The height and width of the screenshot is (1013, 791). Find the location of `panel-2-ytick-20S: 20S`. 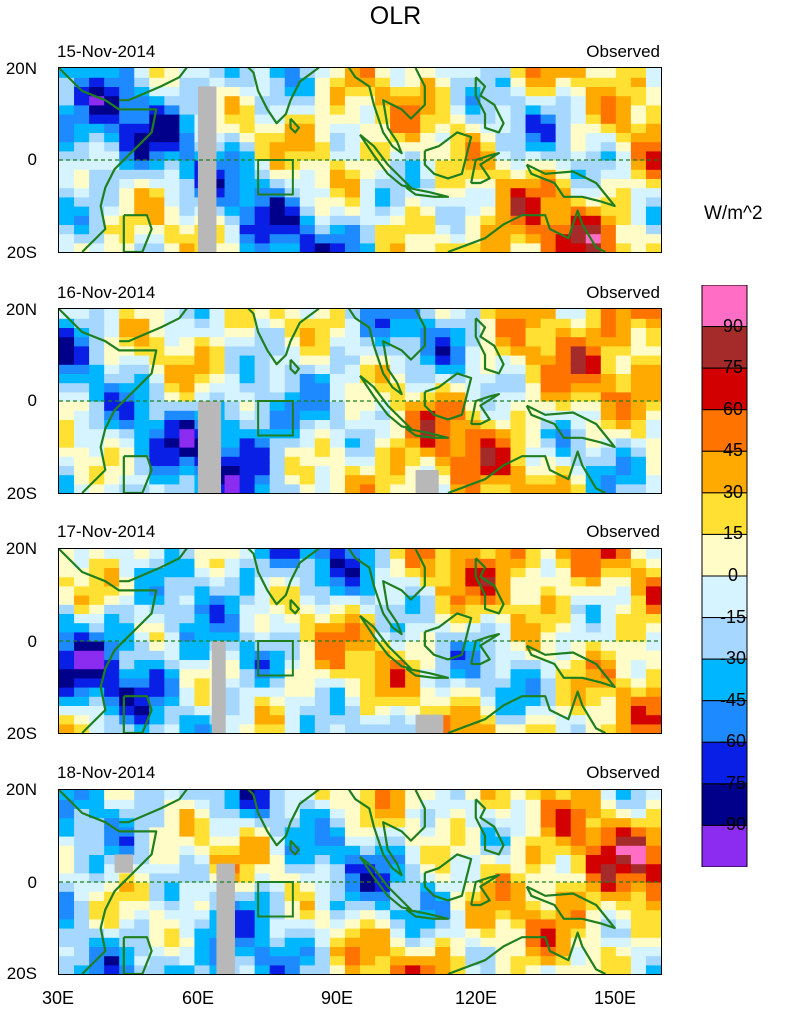

panel-2-ytick-20S: 20S is located at coordinates (21, 493).